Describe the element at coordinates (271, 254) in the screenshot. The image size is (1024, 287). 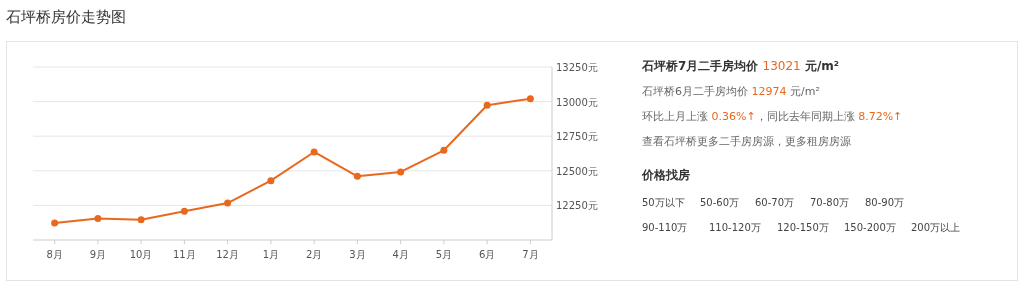
I see `x-tick-label: 1月` at that location.